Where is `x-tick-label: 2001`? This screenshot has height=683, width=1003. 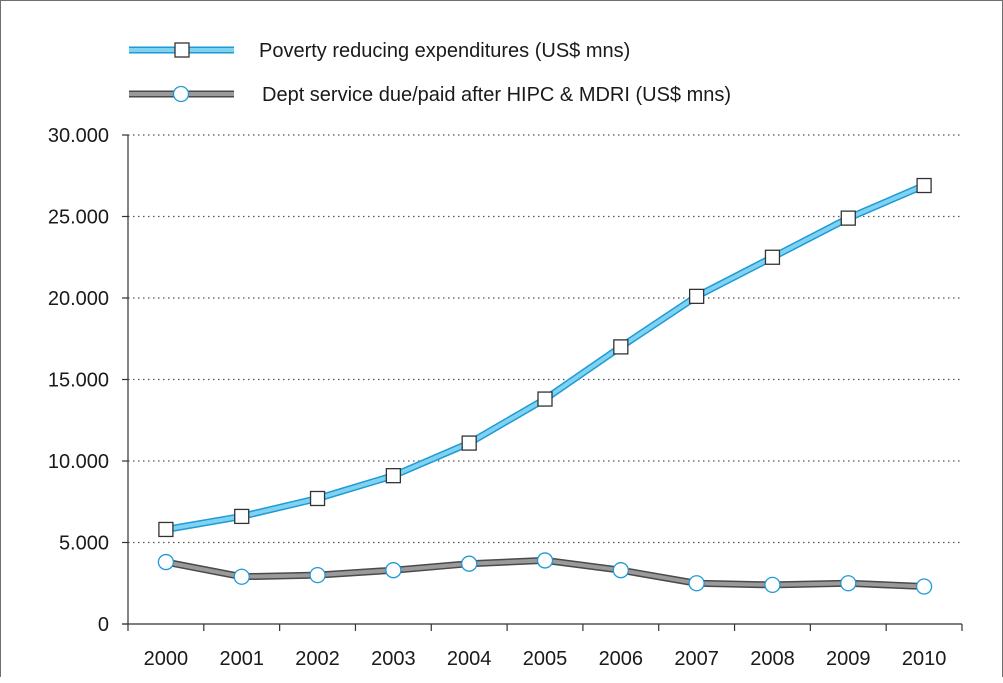
x-tick-label: 2001 is located at coordinates (241, 659).